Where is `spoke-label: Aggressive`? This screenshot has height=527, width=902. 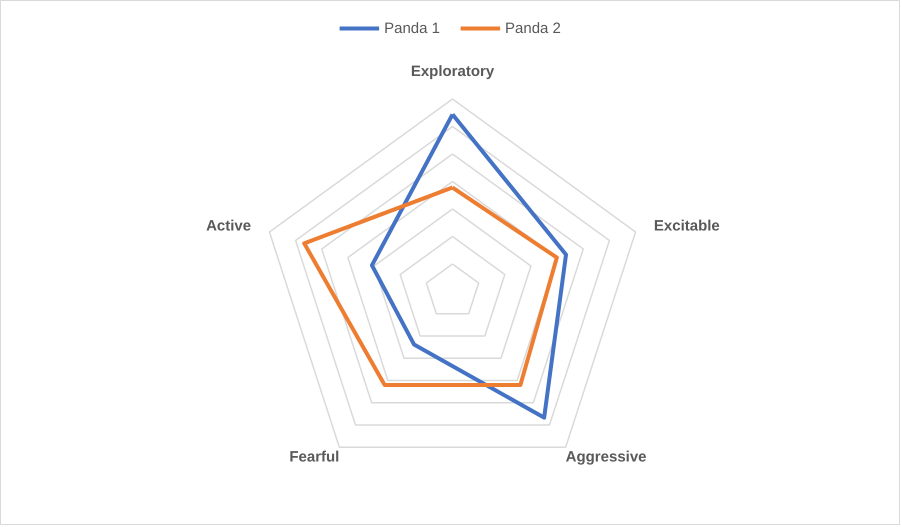
spoke-label: Aggressive is located at coordinates (606, 457).